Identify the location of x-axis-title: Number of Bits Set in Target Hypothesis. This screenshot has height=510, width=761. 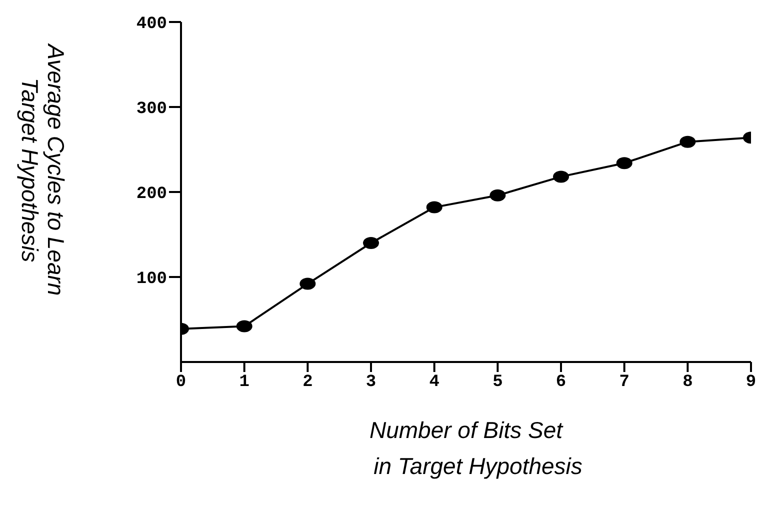
(476, 448).